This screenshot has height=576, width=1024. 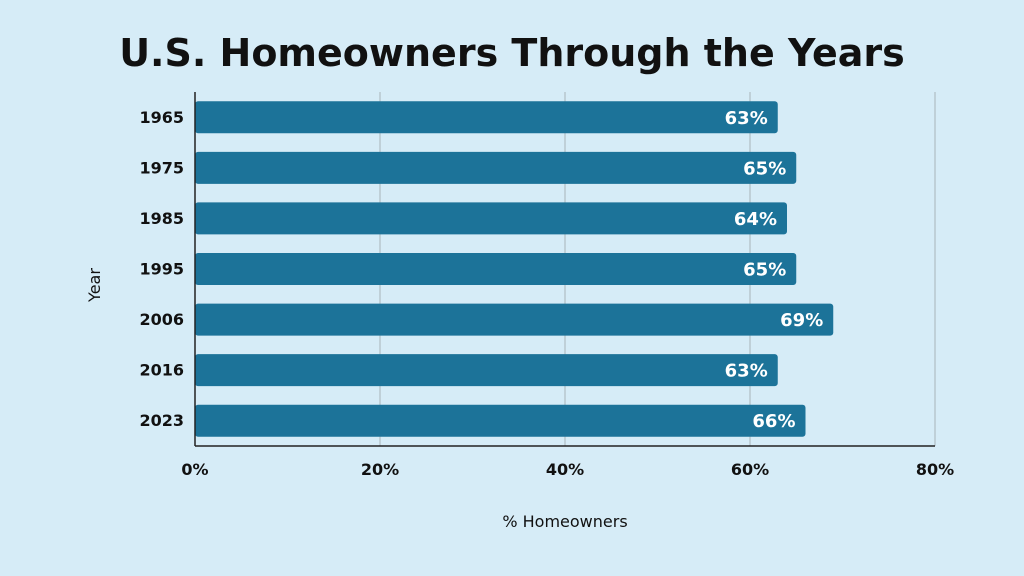 I want to click on data-label-2006: 69%, so click(x=801, y=320).